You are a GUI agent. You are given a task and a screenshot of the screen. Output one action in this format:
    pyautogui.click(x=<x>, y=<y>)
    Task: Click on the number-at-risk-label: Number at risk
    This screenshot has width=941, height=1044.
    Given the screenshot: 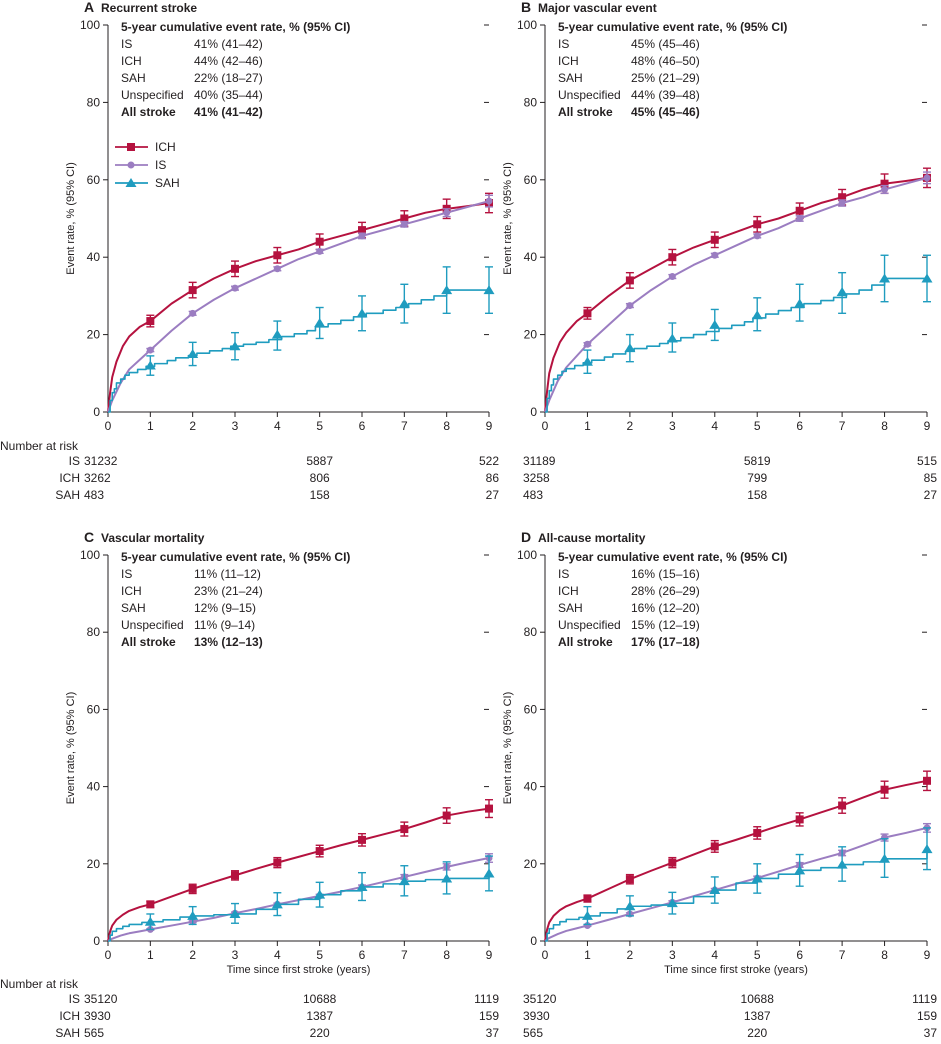 What is the action you would take?
    pyautogui.click(x=39, y=446)
    